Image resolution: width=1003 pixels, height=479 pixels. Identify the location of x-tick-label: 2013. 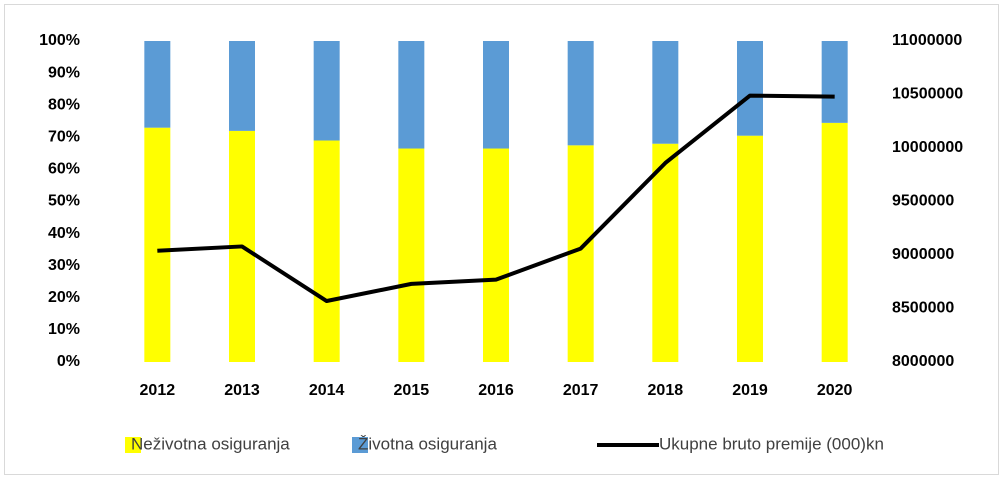
(242, 390).